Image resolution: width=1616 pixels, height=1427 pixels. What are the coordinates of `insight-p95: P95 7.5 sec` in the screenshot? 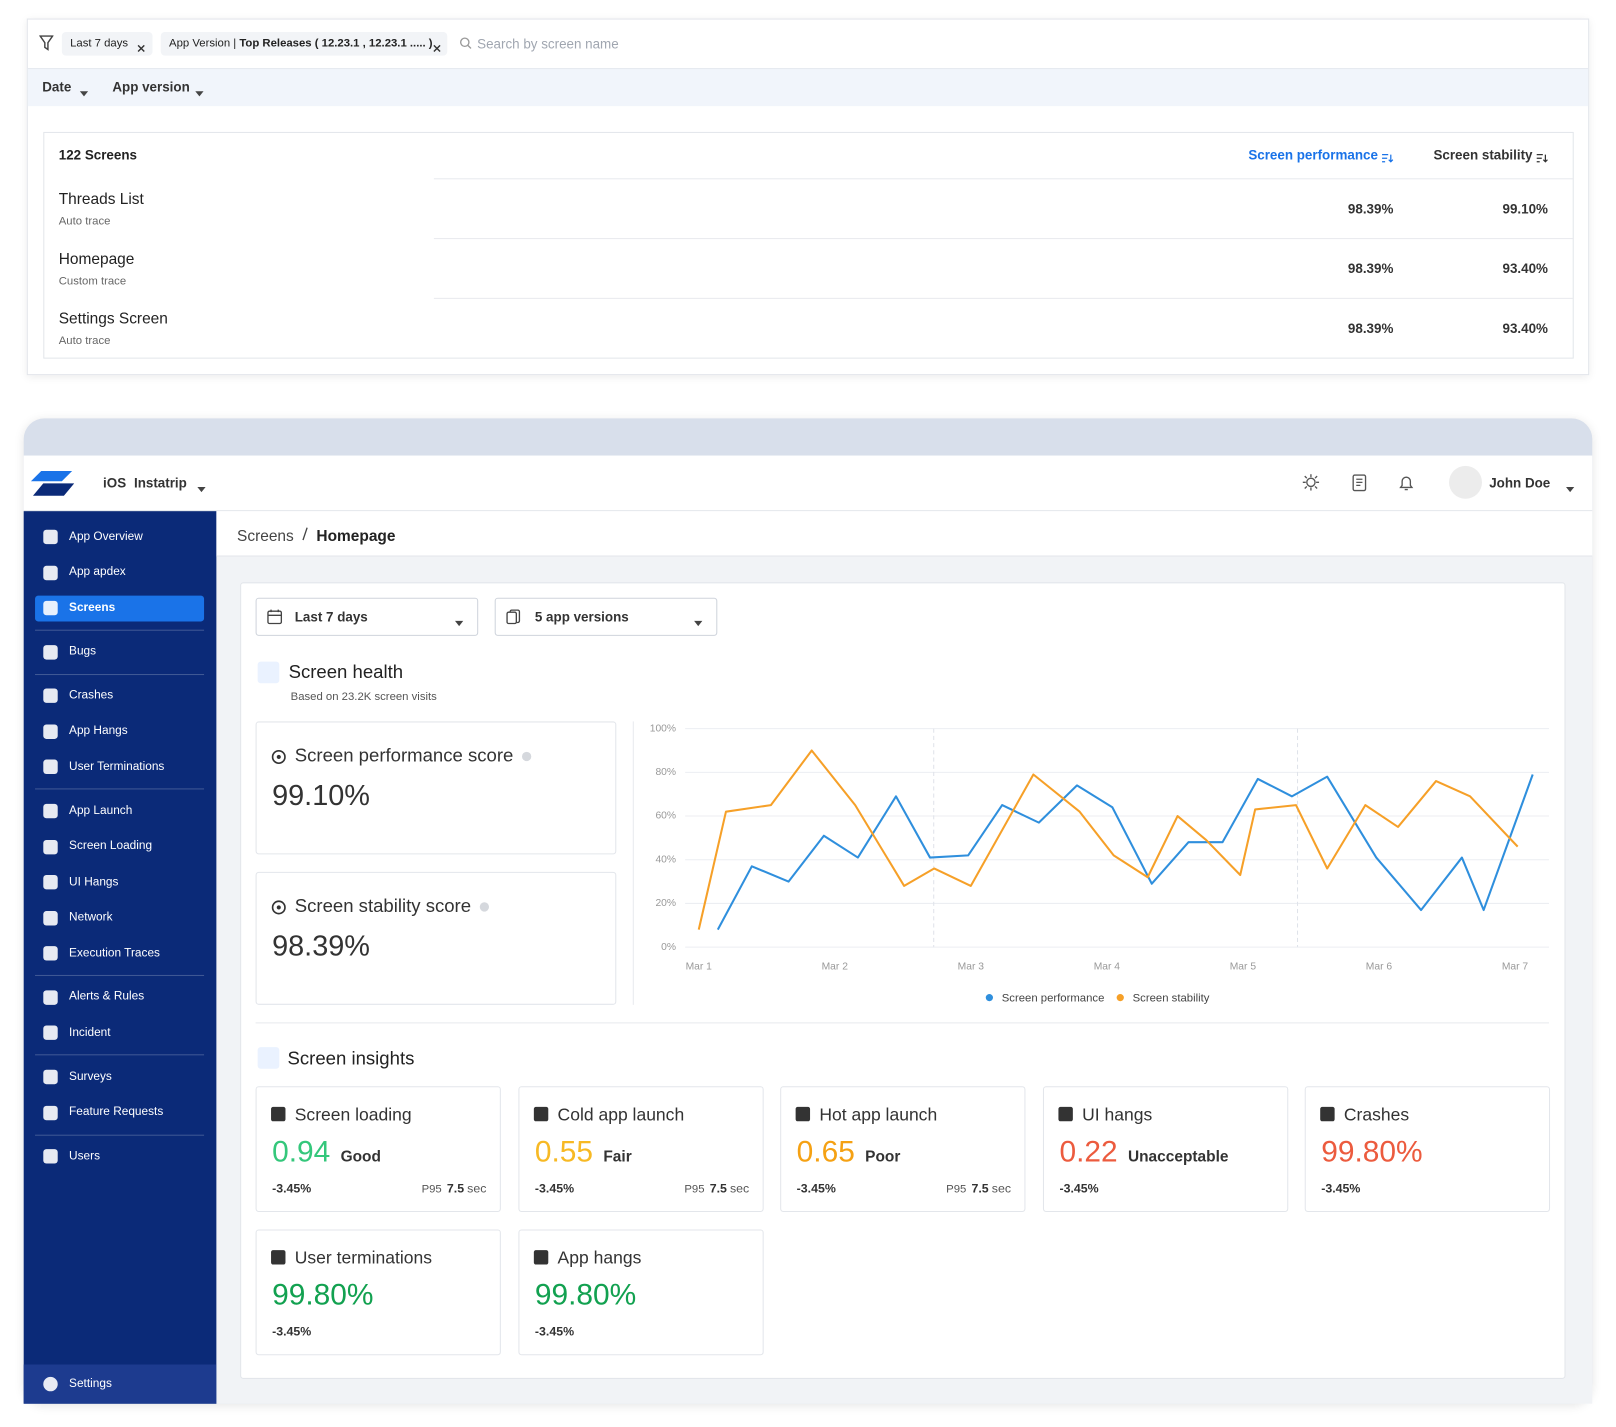 It's located at (978, 1189).